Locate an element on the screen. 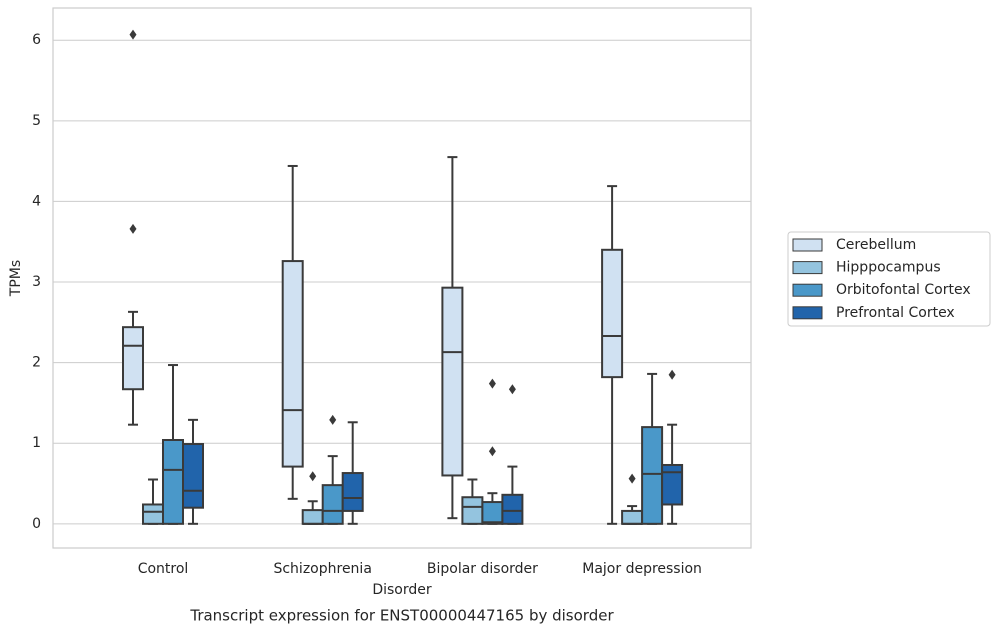 This screenshot has height=634, width=999. legend-label: Orbitofontal Cortex is located at coordinates (903, 290).